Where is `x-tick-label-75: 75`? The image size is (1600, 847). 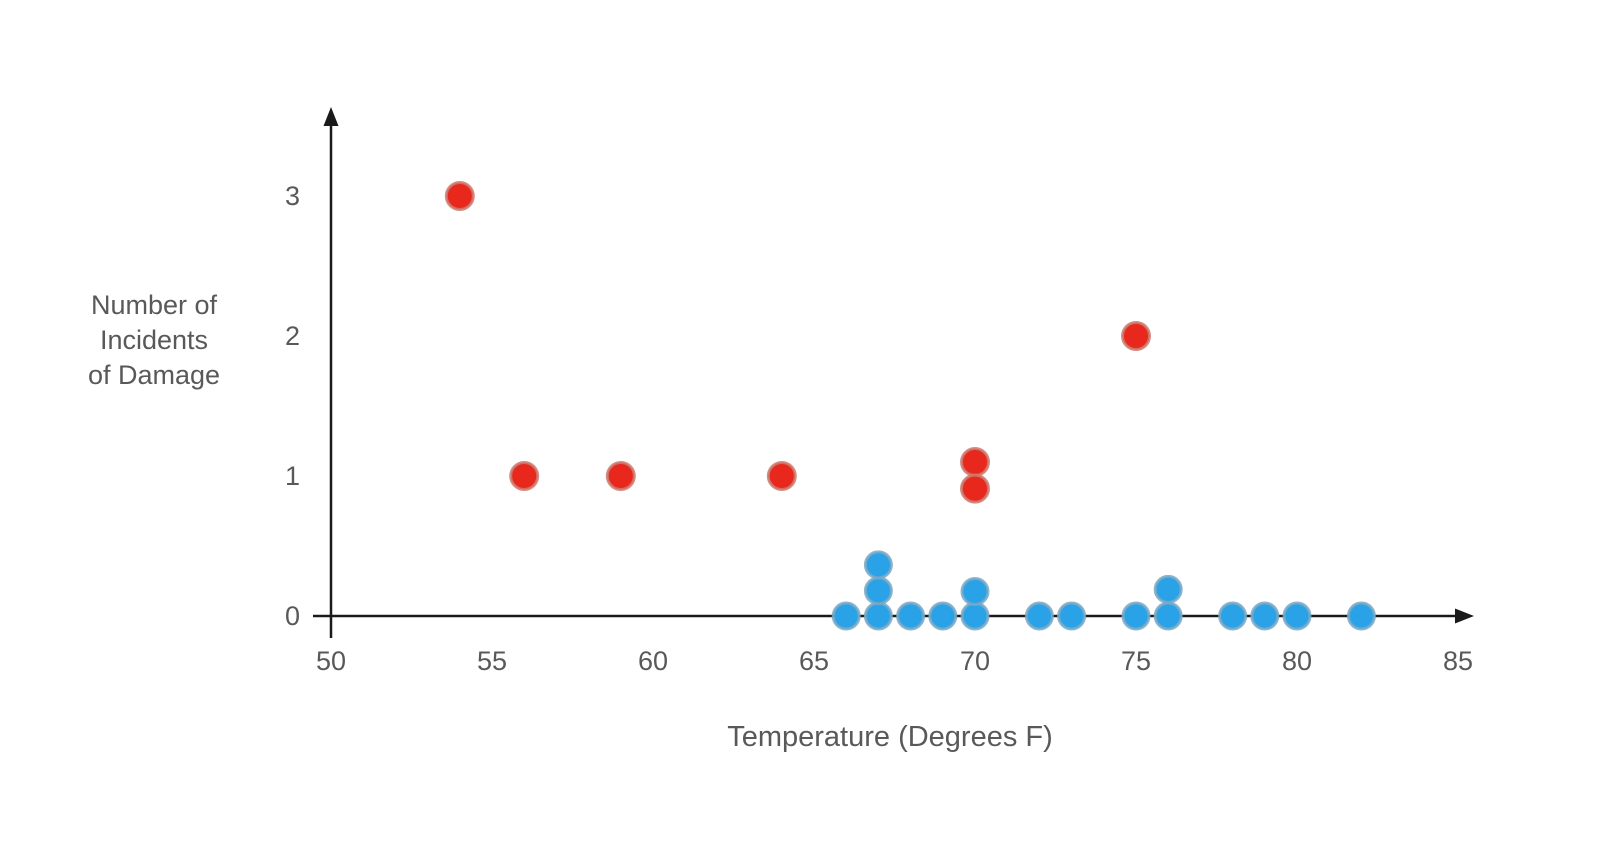 x-tick-label-75: 75 is located at coordinates (1136, 661).